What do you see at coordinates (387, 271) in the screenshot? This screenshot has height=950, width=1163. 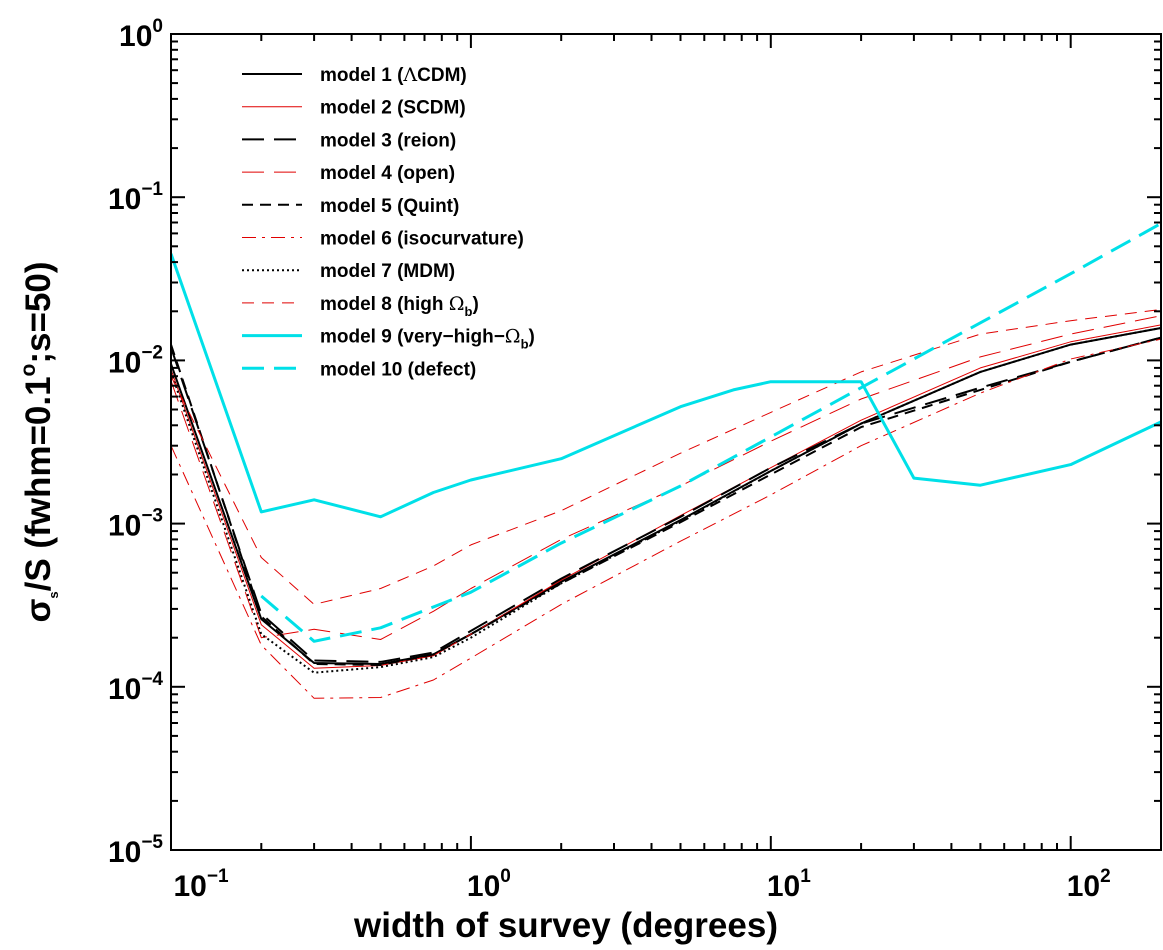 I see `legend-label-7: model 7 (MDM)` at bounding box center [387, 271].